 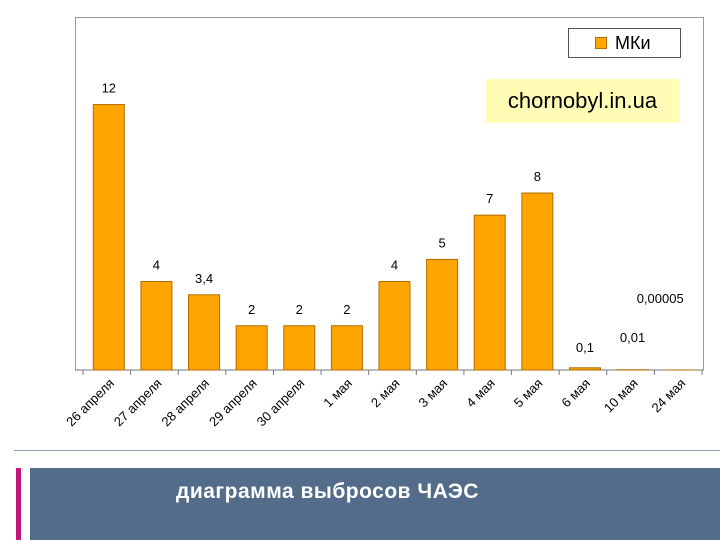 What do you see at coordinates (204, 278) in the screenshot?
I see `data-label: 3,4` at bounding box center [204, 278].